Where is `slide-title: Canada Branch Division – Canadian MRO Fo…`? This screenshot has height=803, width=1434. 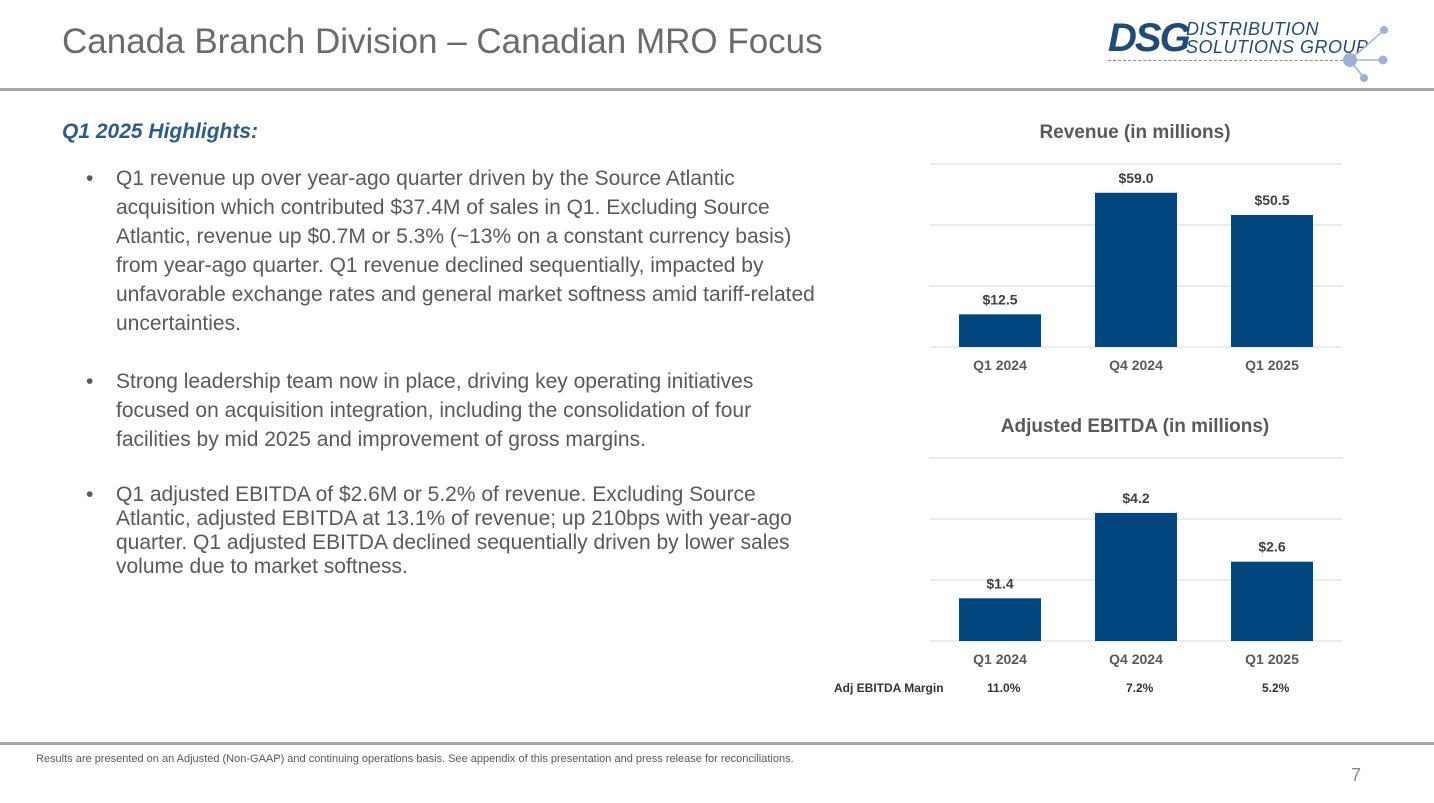
slide-title: Canada Branch Division – Canadian MRO Fo… is located at coordinates (442, 41).